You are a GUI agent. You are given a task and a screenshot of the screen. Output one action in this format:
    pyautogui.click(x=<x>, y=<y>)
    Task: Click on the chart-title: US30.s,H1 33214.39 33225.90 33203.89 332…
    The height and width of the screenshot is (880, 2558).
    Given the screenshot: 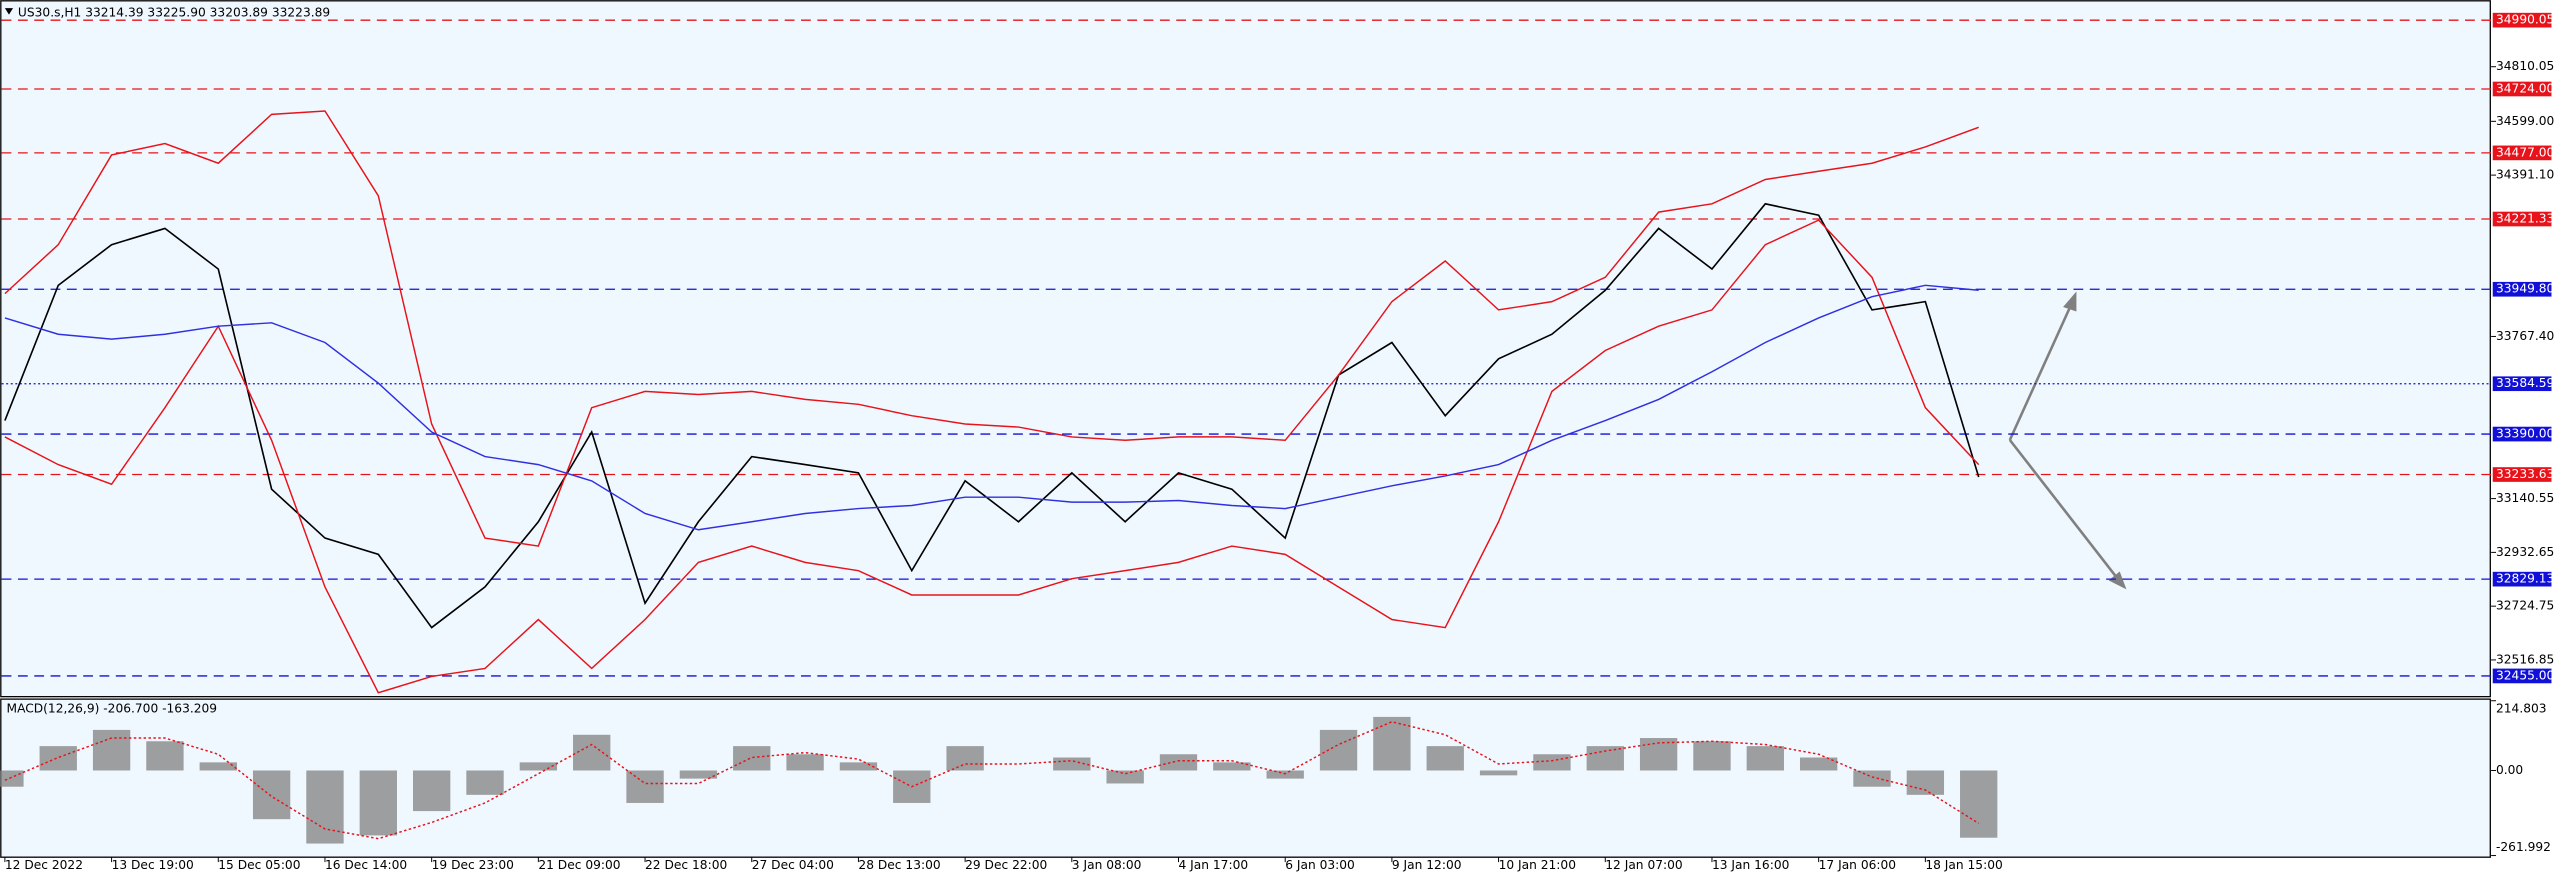 What is the action you would take?
    pyautogui.click(x=174, y=13)
    